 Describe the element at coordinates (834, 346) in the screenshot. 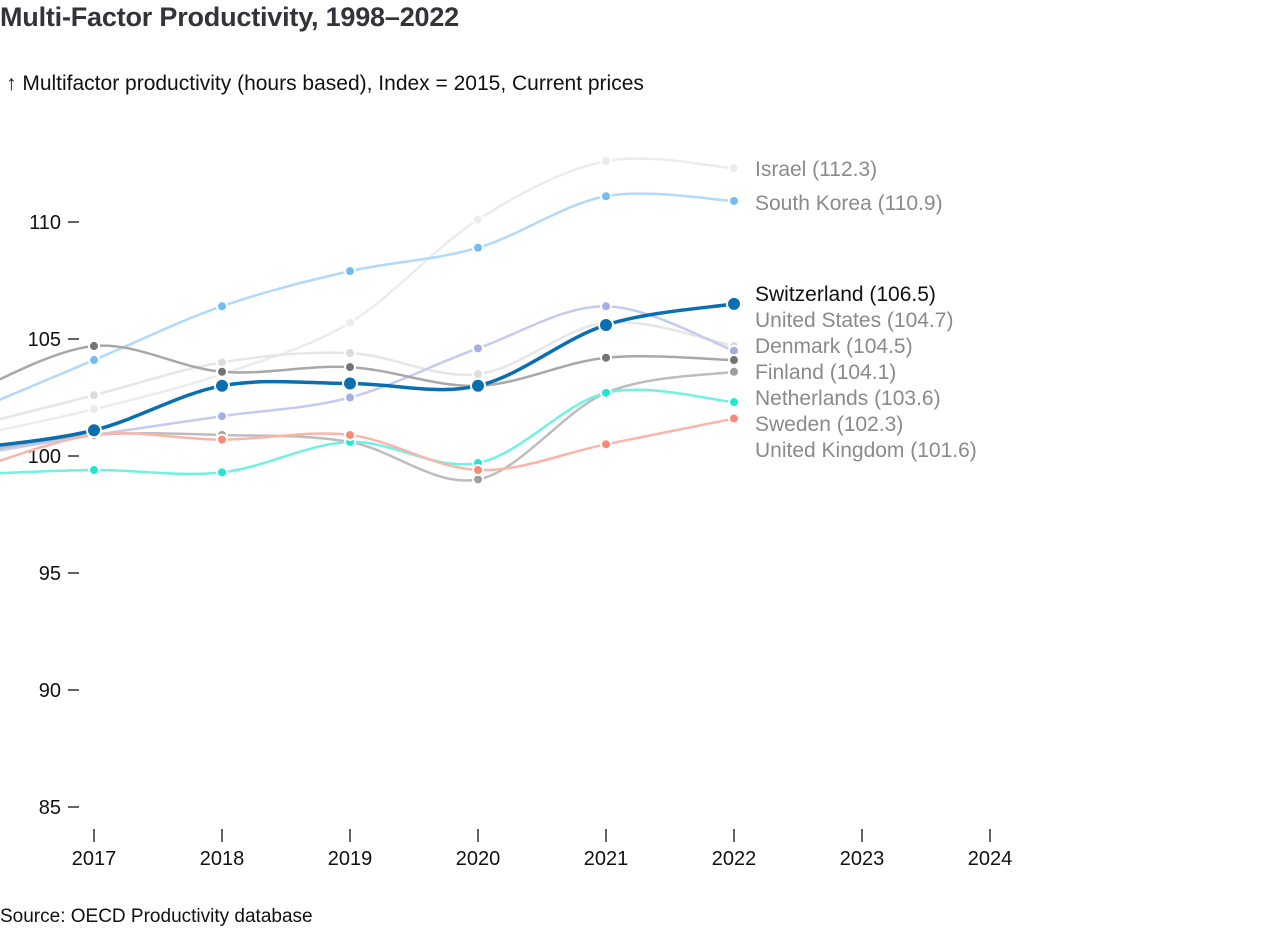

I see `end-label: Denmark (104.5)` at that location.